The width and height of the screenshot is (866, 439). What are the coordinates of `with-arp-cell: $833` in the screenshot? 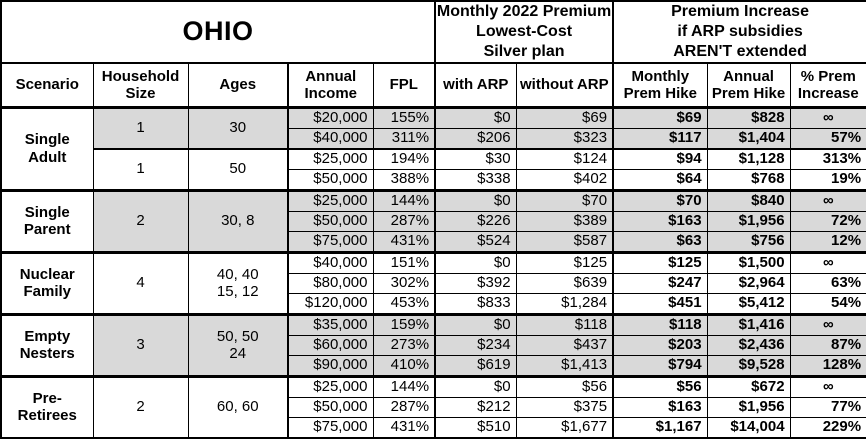 It's located at (475, 303).